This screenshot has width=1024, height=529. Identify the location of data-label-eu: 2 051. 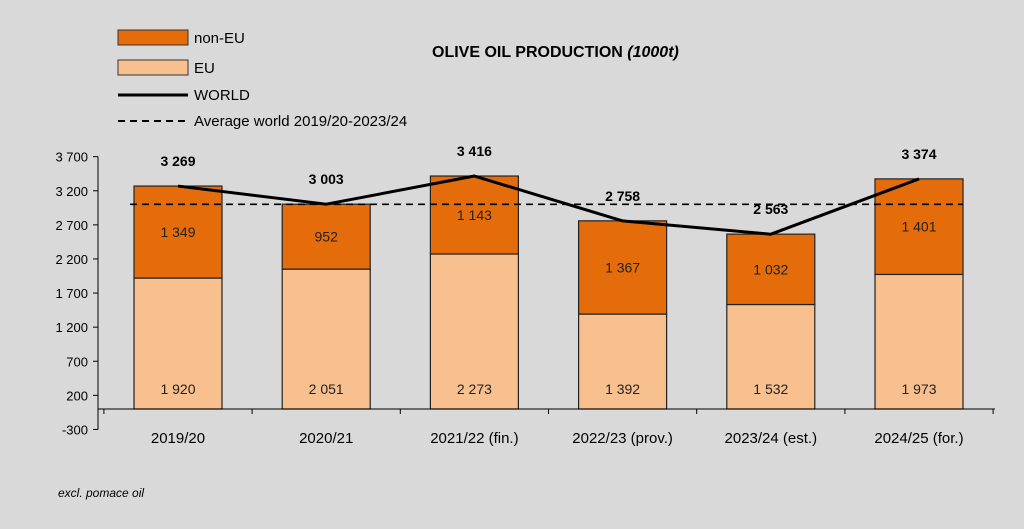
(326, 389).